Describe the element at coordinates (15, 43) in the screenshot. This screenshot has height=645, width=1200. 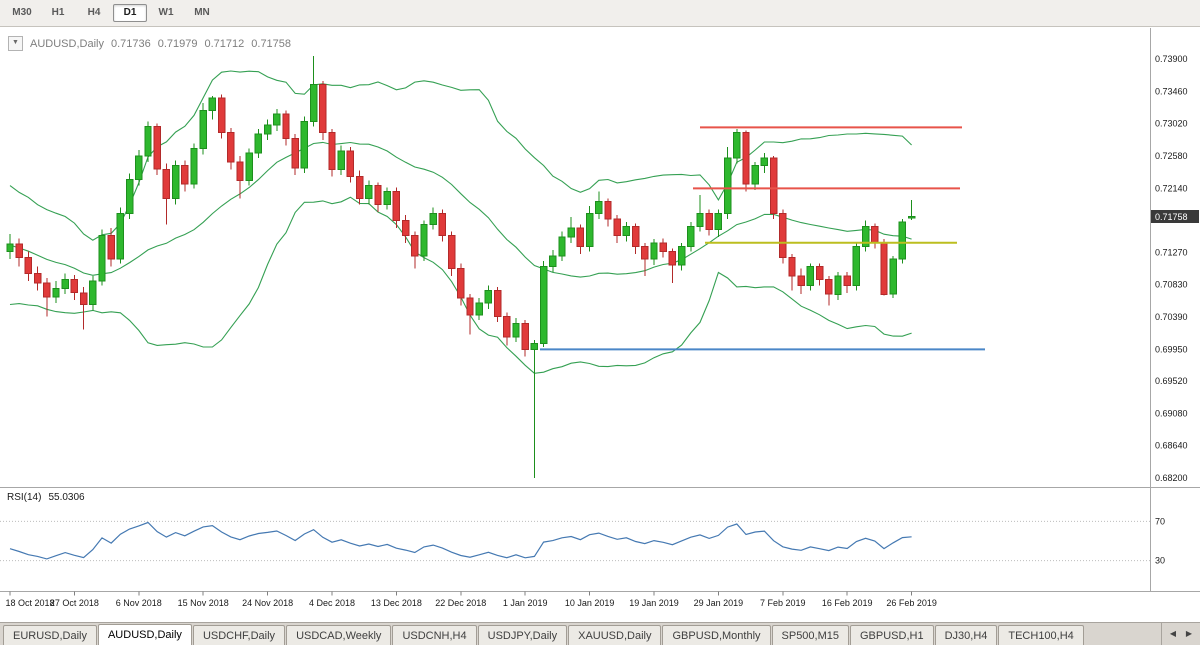
I see `symbol-dropdown-icon: ▼` at that location.